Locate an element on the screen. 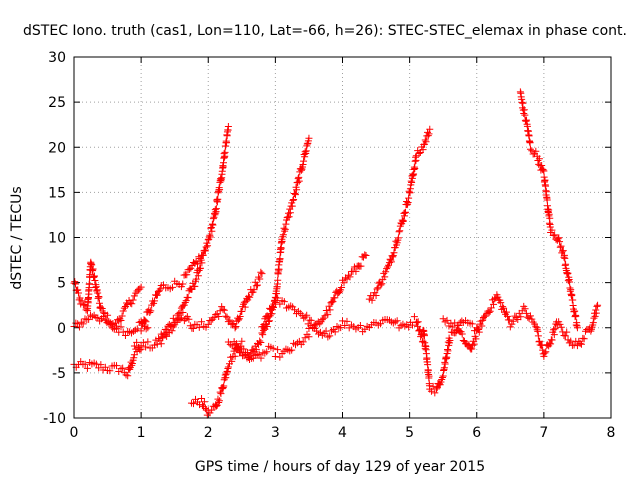 The width and height of the screenshot is (640, 480). x-tick-label: 2 is located at coordinates (208, 433).